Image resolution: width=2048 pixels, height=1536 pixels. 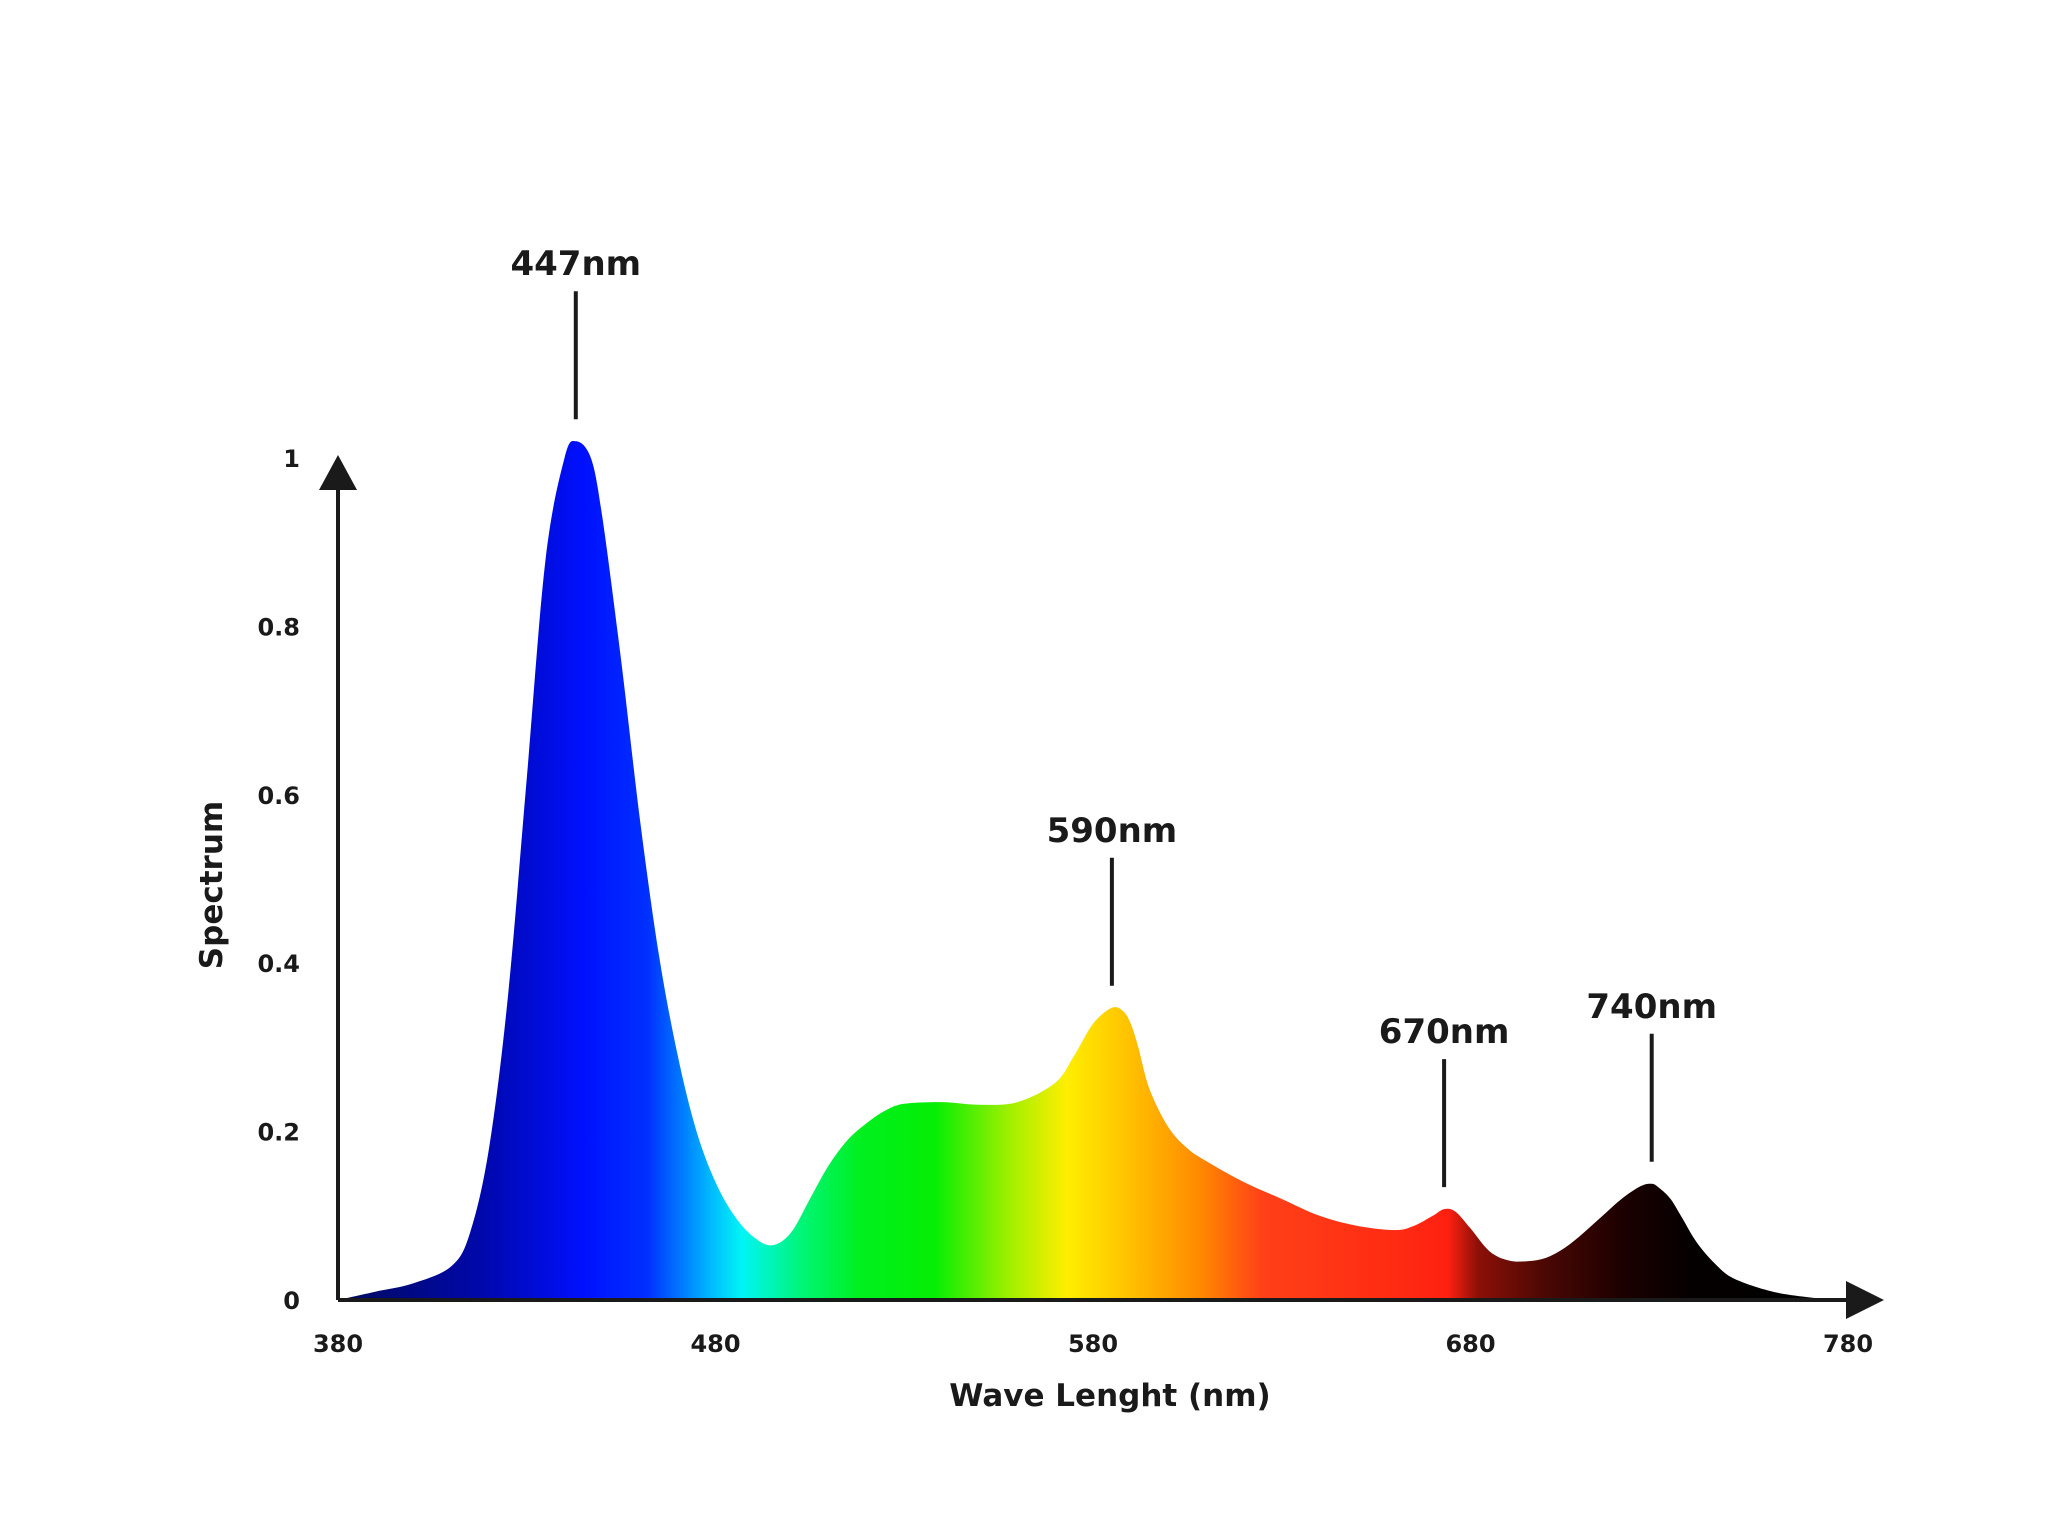 I want to click on y-axis-title: Spectrum, so click(x=212, y=885).